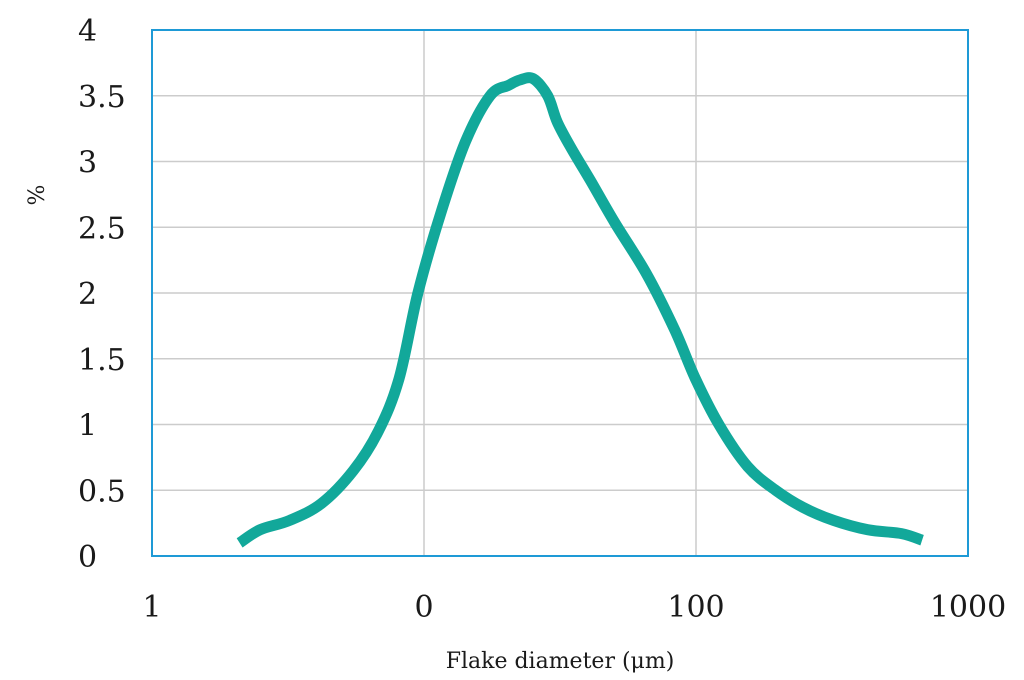 This screenshot has height=680, width=1024. What do you see at coordinates (560, 661) in the screenshot?
I see `x-axis-title: Flake diameter (μm)` at bounding box center [560, 661].